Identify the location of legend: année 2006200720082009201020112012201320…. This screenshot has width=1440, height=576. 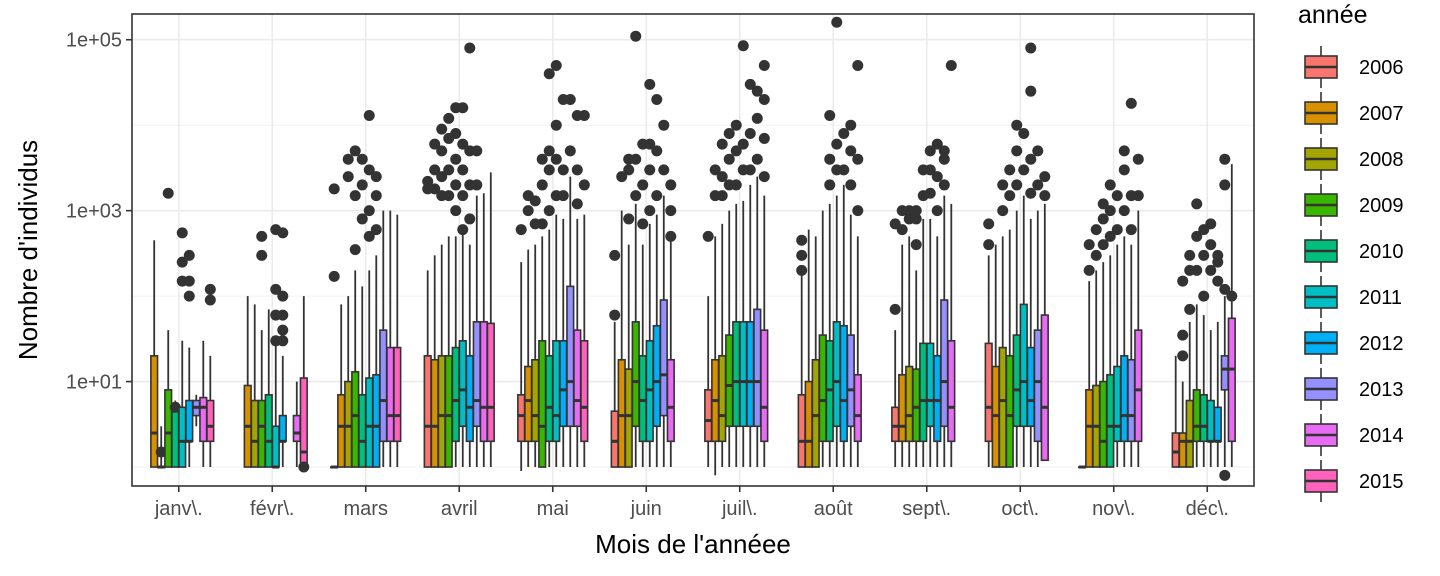
(1351, 251).